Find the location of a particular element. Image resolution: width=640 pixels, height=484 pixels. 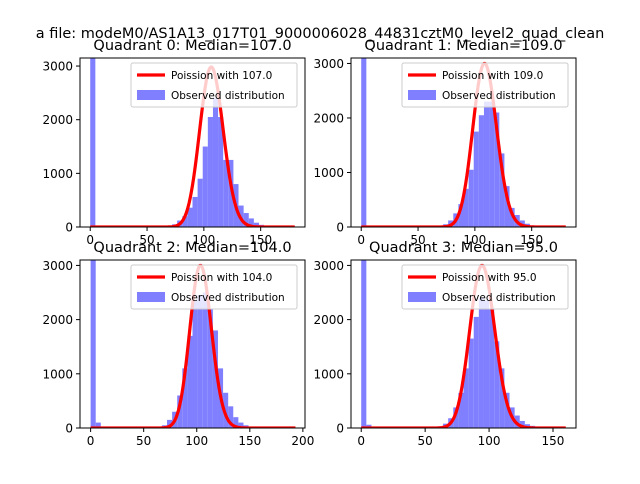

subplot-title: Quadrant 0: Median=107.0 is located at coordinates (192, 46).